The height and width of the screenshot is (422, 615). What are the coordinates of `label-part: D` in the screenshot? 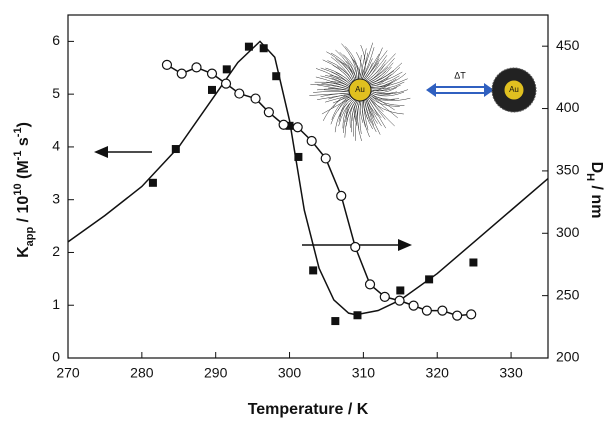 It's located at (596, 168).